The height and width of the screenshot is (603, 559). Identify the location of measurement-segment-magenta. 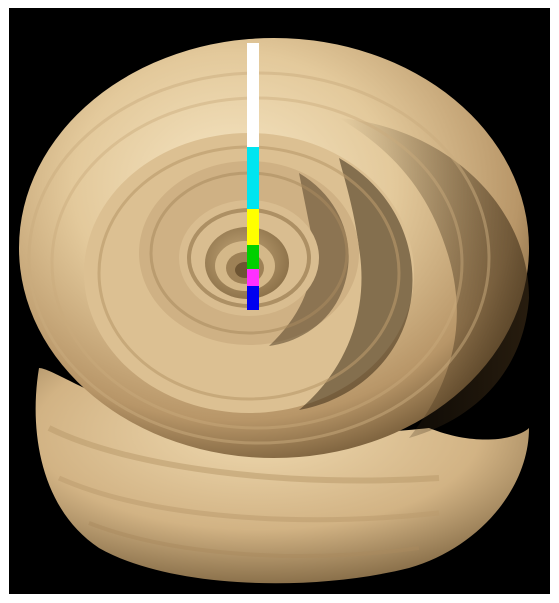
(253, 277).